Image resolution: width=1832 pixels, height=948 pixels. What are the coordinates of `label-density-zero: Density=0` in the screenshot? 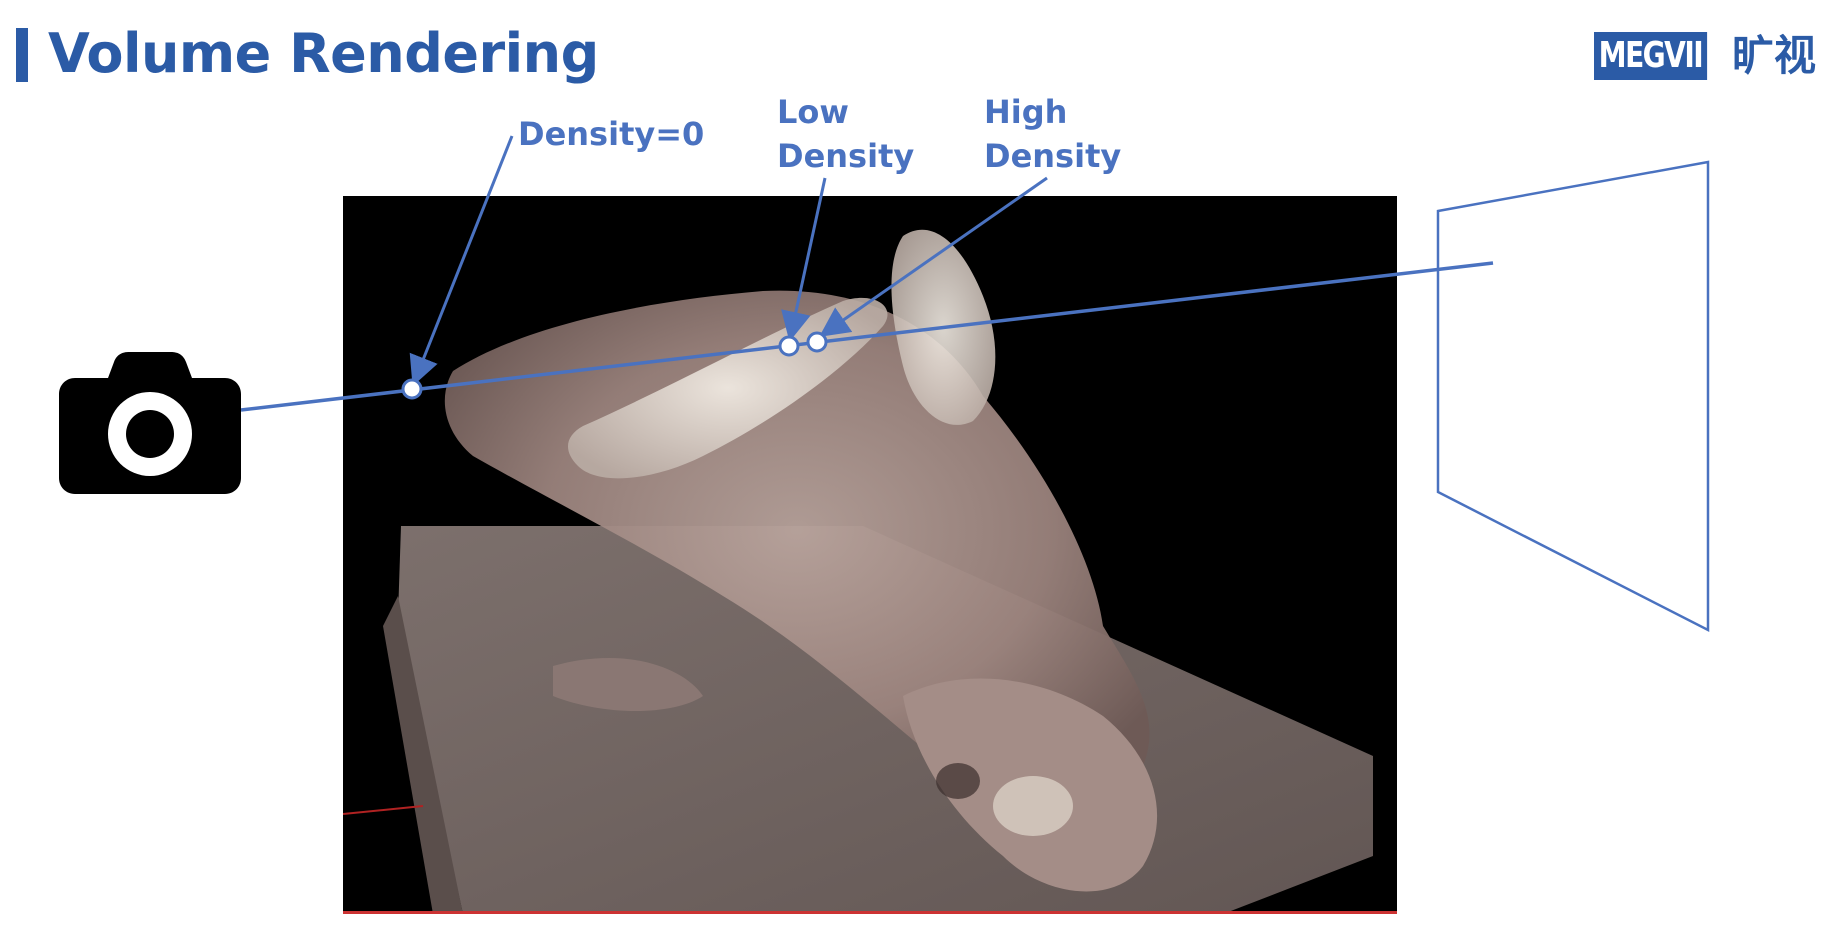 It's located at (611, 134).